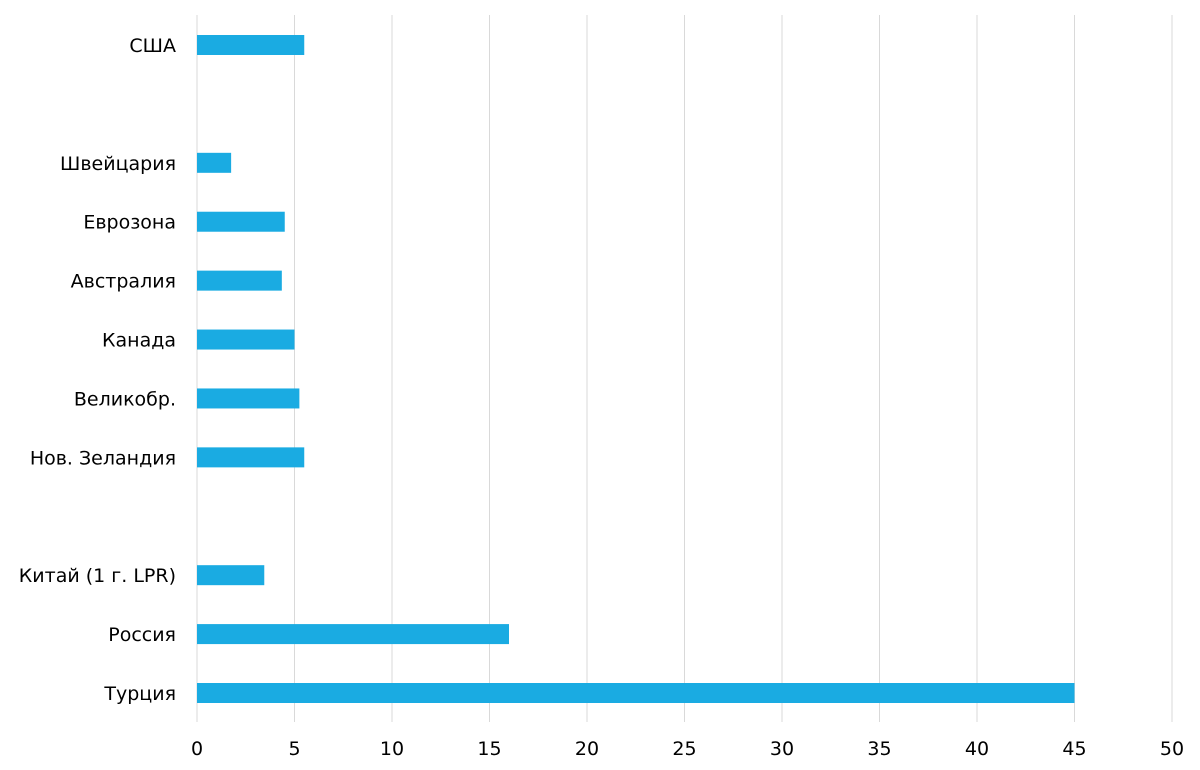 Image resolution: width=1200 pixels, height=770 pixels. I want to click on x-tick-label: 15, so click(489, 749).